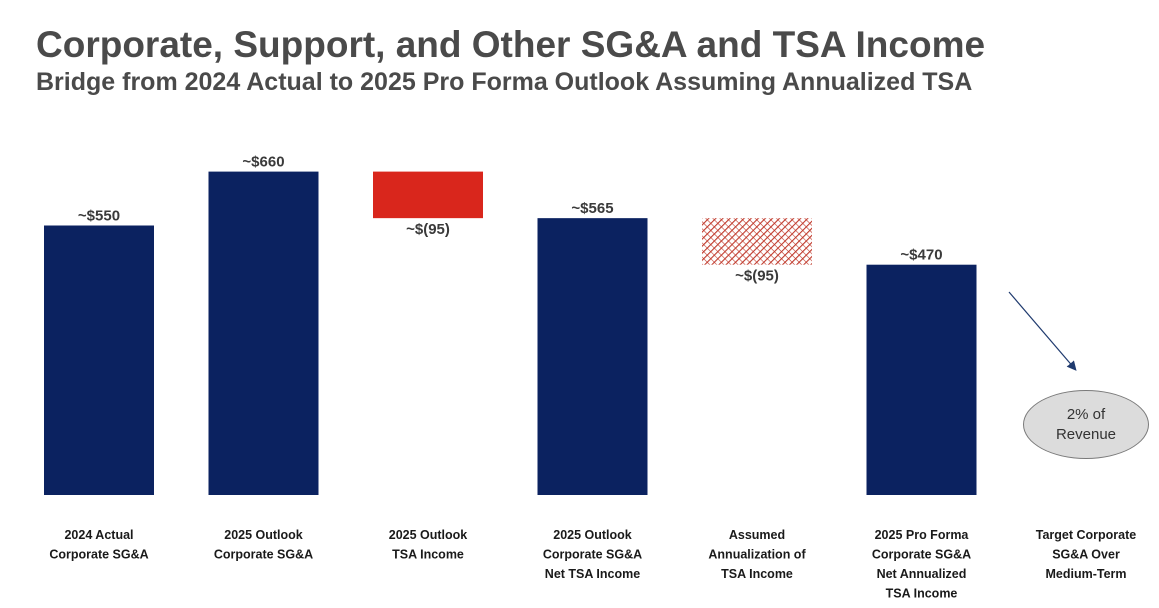 This screenshot has width=1159, height=608. What do you see at coordinates (1086, 554) in the screenshot?
I see `category-label-6: Target Corporate SG&A Over Medium-Term` at bounding box center [1086, 554].